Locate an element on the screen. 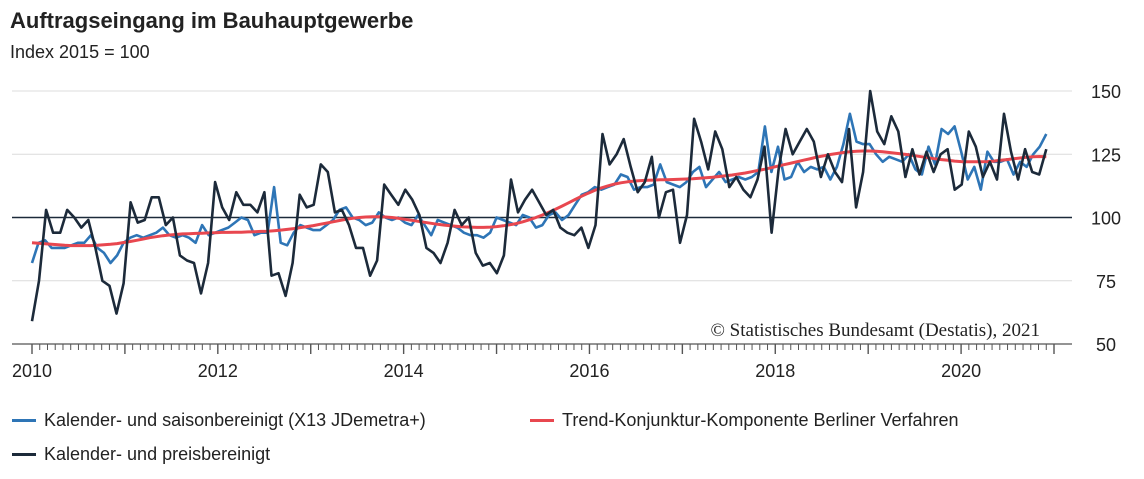 This screenshot has height=479, width=1144. y-tick-label-100: 100 is located at coordinates (1106, 219).